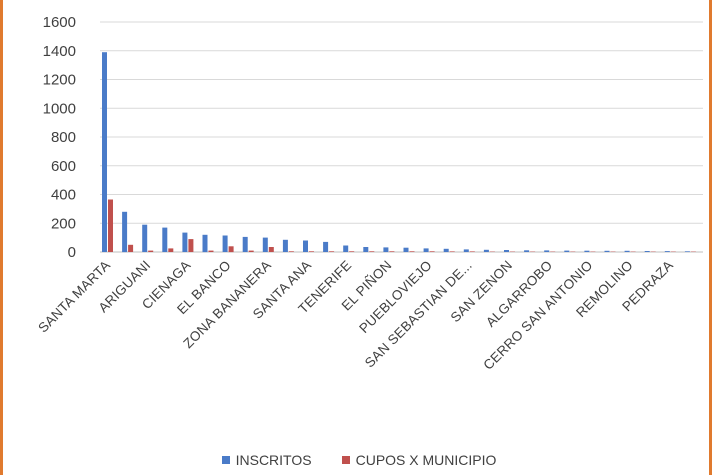  What do you see at coordinates (74, 297) in the screenshot?
I see `x-tick-label: SANTA MARTA` at bounding box center [74, 297].